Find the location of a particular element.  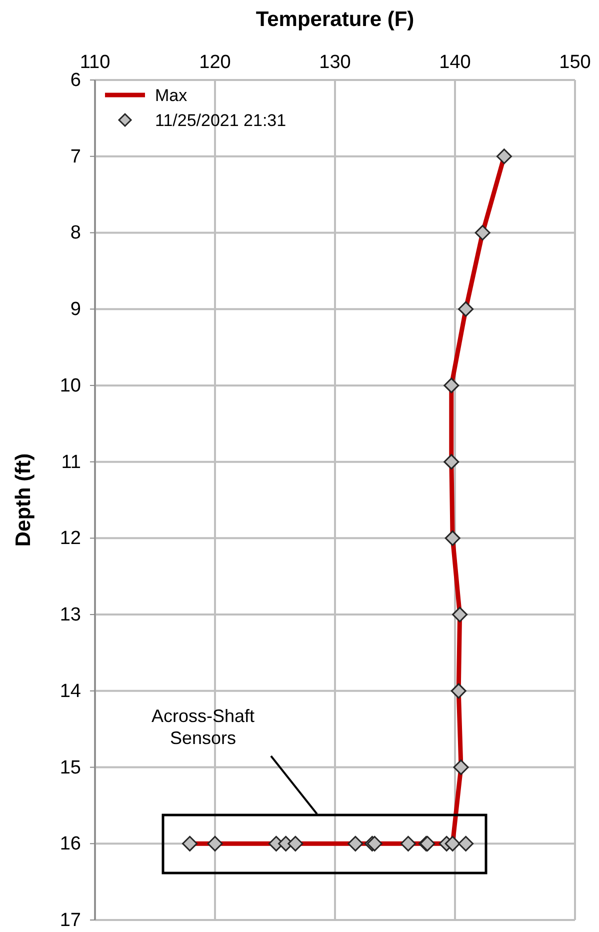

x-axis-title: Temperature (F) is located at coordinates (335, 19).